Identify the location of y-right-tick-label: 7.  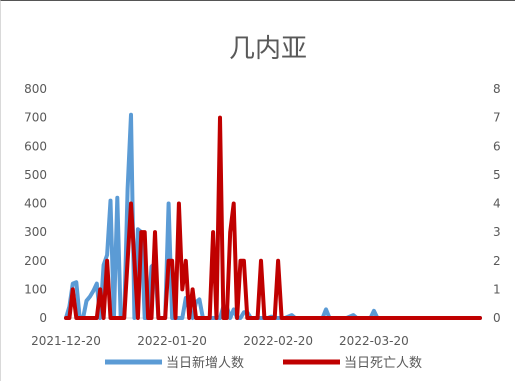
(497, 118).